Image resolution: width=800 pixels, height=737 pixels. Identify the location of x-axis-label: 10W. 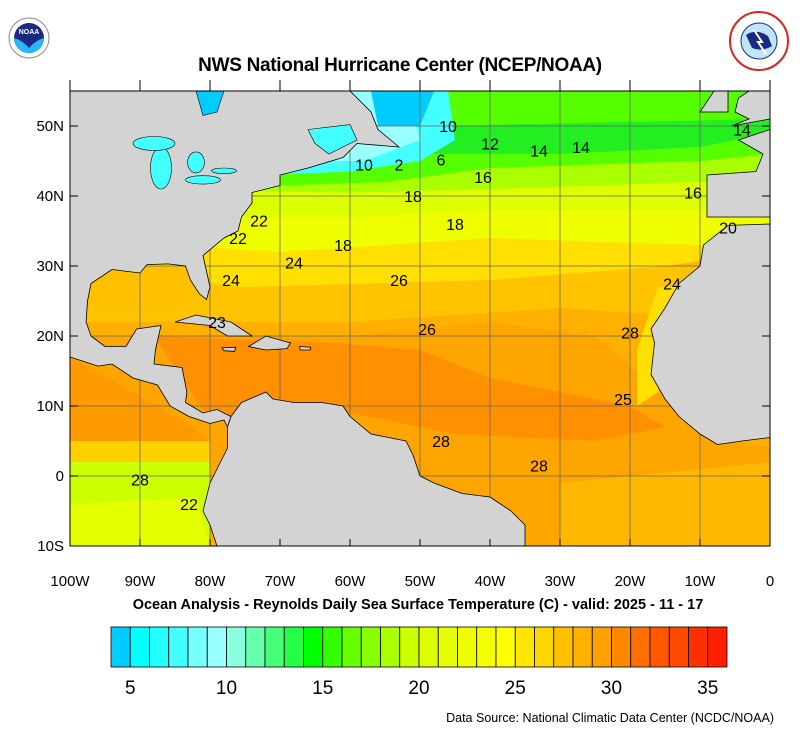
(701, 581).